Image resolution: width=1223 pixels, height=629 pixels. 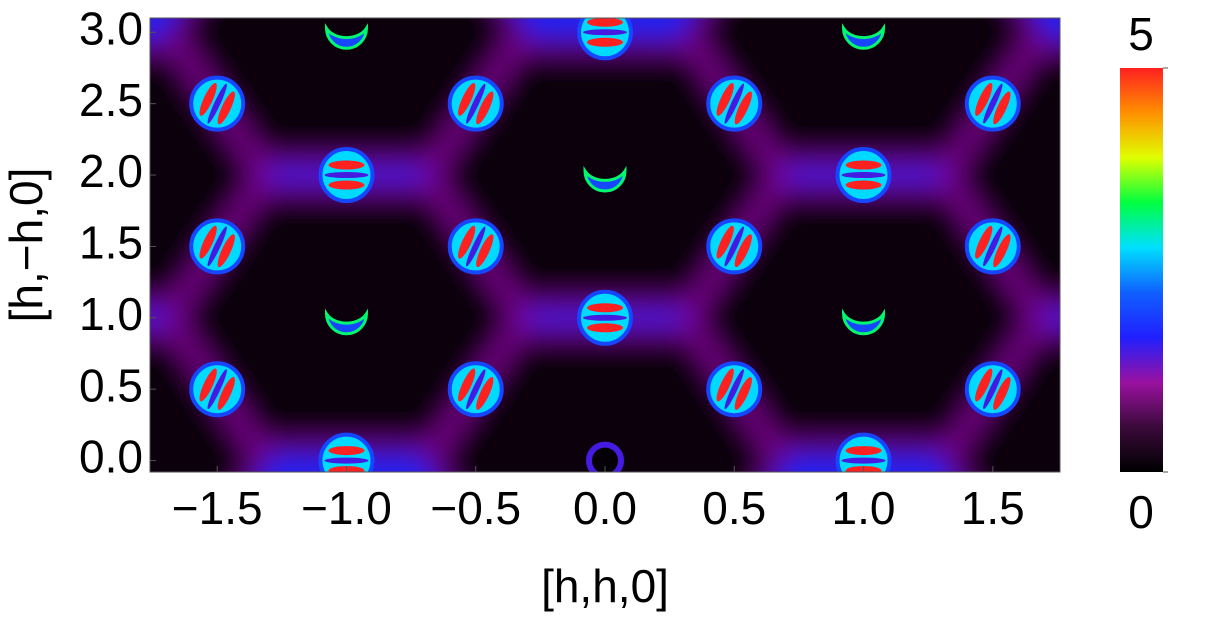 What do you see at coordinates (111, 314) in the screenshot?
I see `y-tick-label: 1.0` at bounding box center [111, 314].